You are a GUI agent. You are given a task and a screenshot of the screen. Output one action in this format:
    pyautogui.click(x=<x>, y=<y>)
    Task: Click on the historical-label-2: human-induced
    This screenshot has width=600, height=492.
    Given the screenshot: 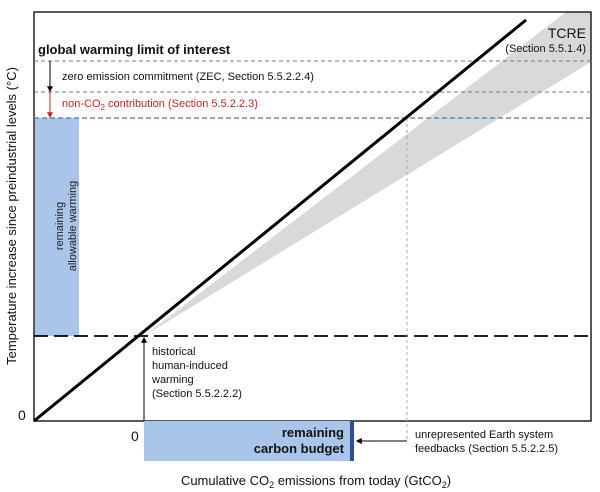 What is the action you would take?
    pyautogui.click(x=190, y=366)
    